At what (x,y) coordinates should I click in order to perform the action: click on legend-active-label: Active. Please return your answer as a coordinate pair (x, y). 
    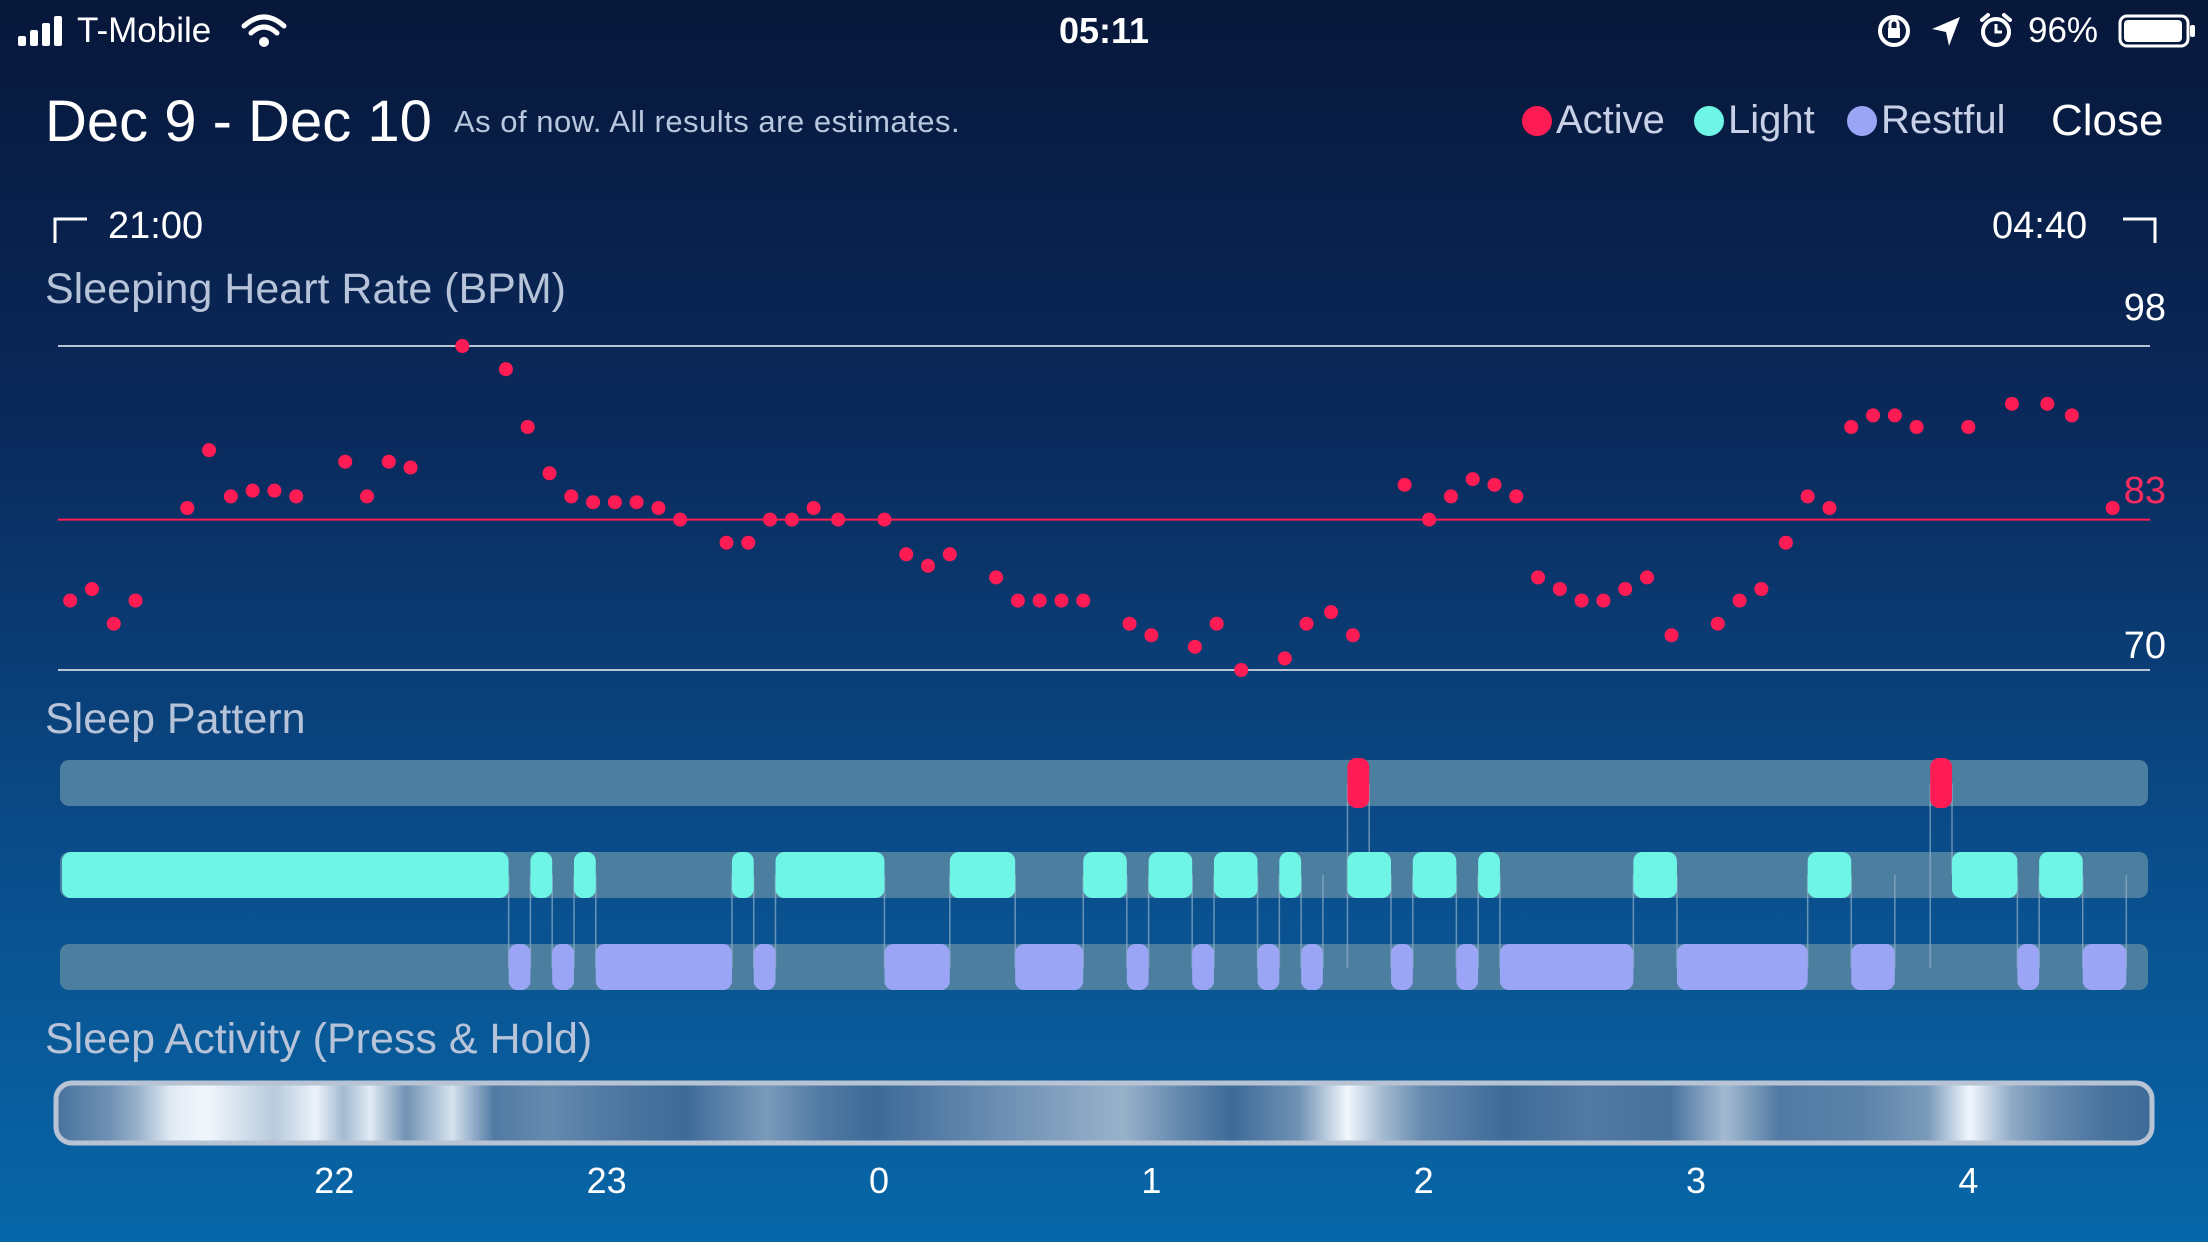
    Looking at the image, I should click on (1610, 120).